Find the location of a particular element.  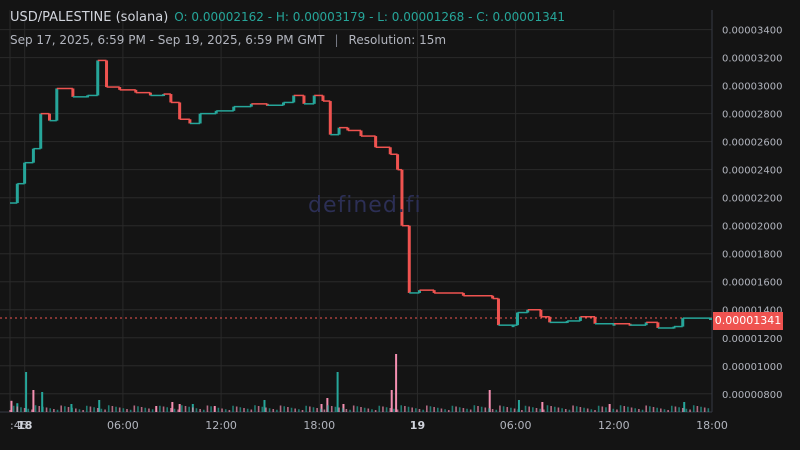

price-tick-label: 0.00003000 is located at coordinates (752, 87).